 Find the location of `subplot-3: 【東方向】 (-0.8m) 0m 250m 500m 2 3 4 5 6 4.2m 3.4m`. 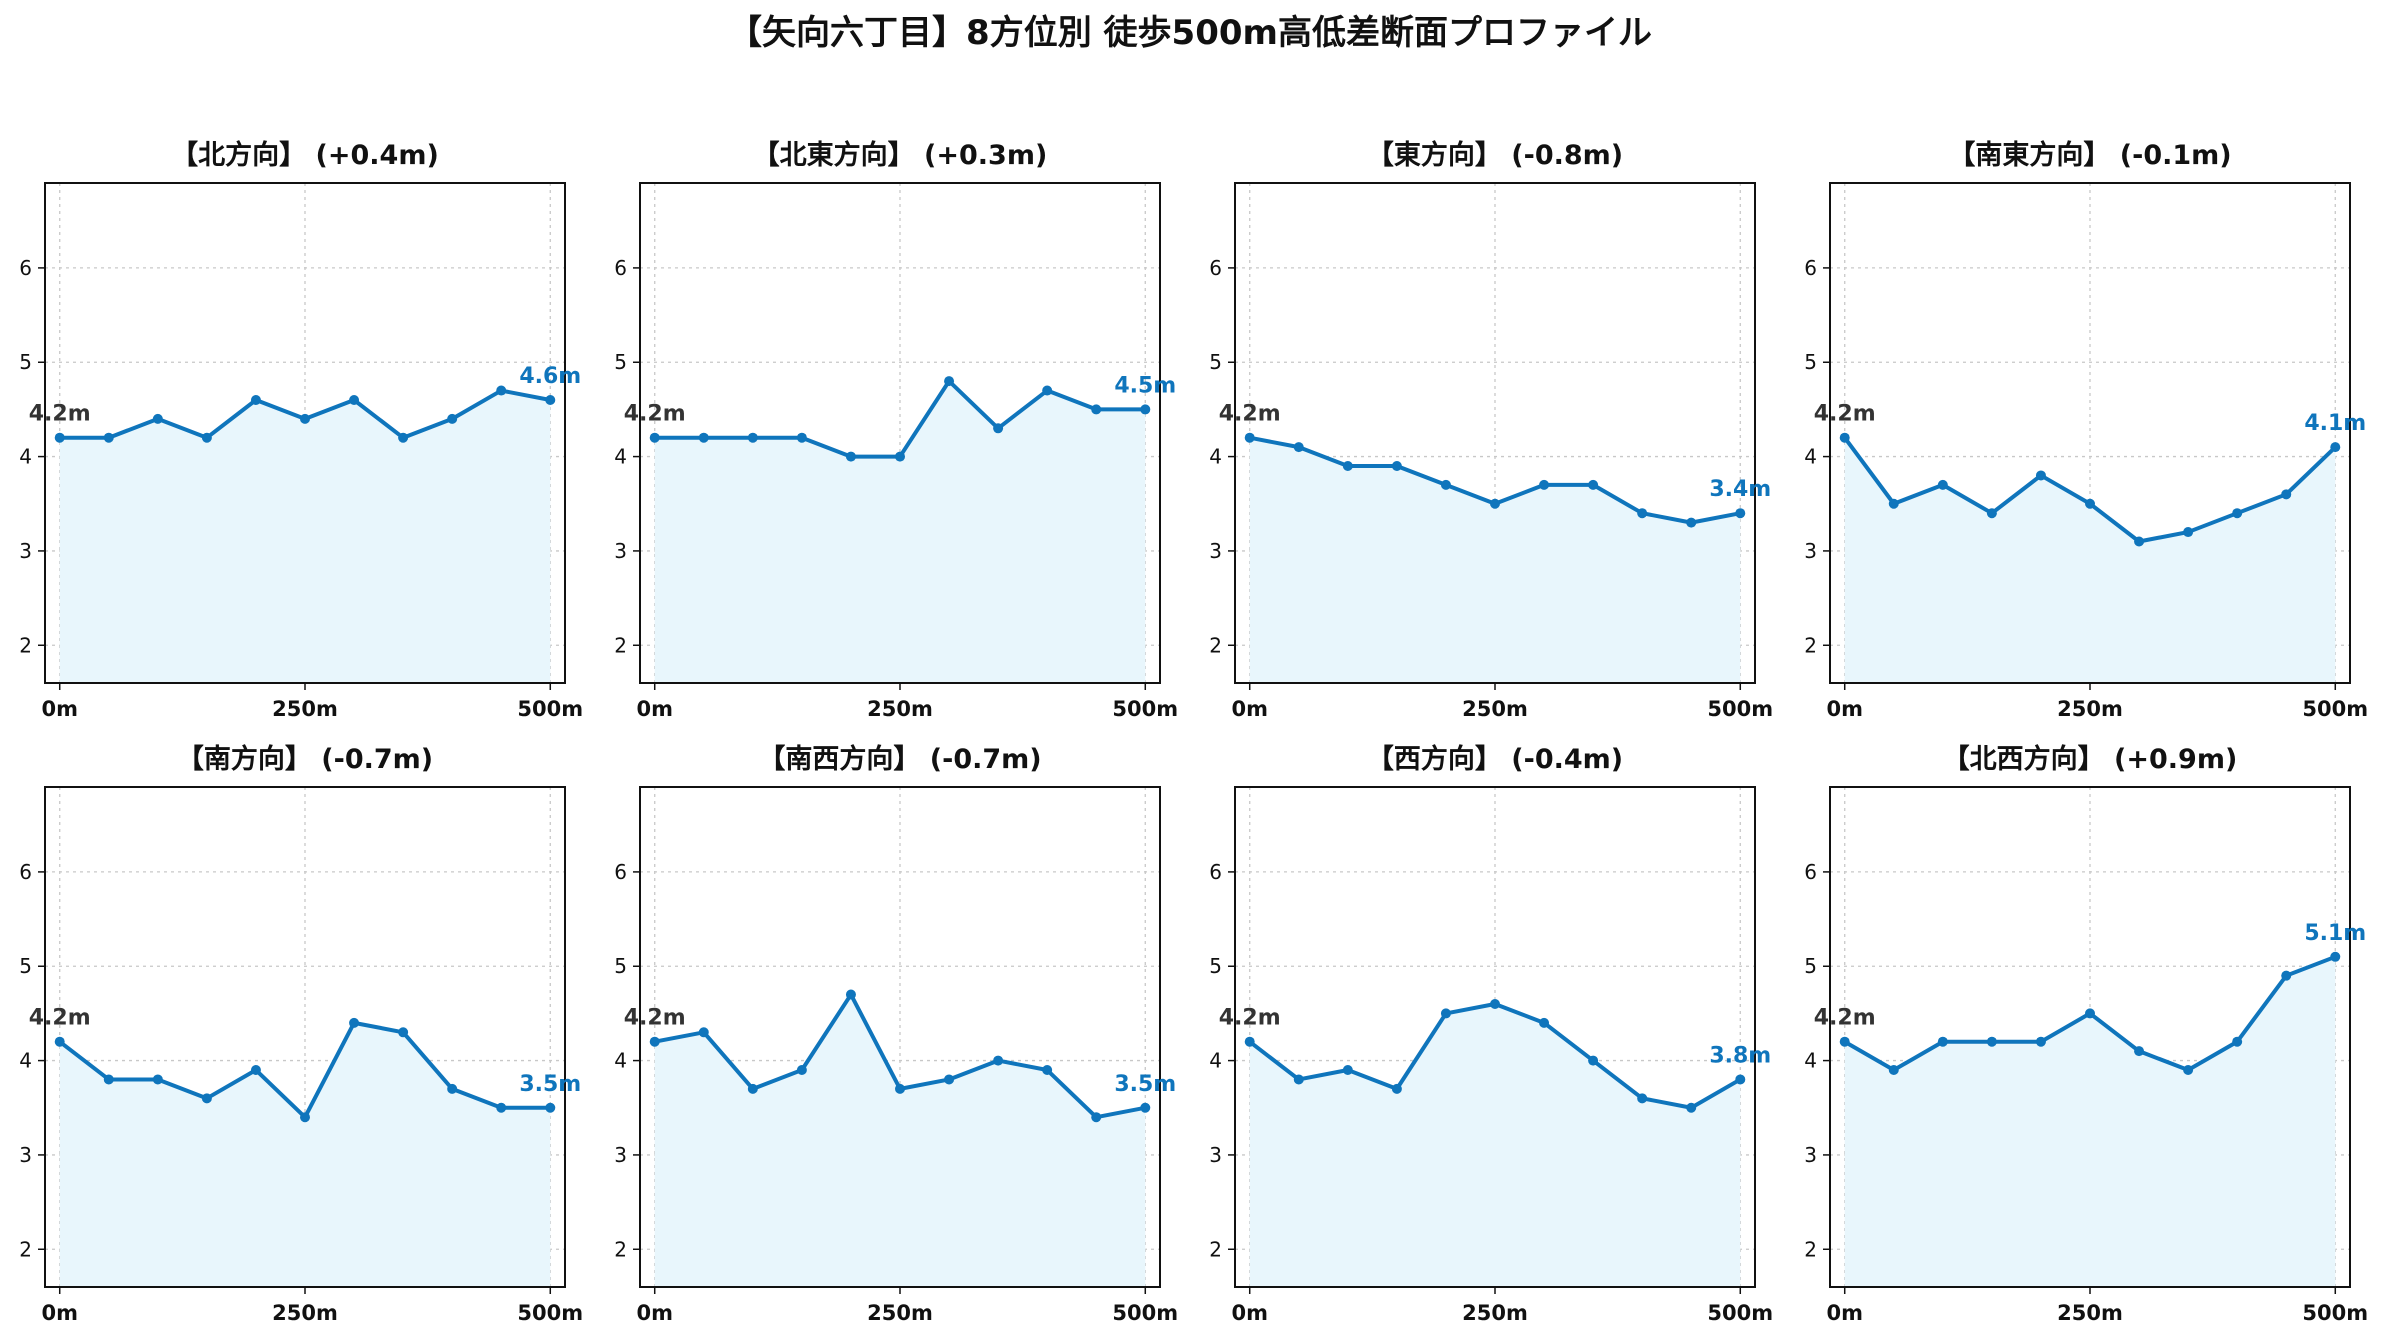

subplot-3: 【東方向】 (-0.8m) 0m 250m 500m 2 3 4 5 6 4.2m 3.4m is located at coordinates (1491, 430).